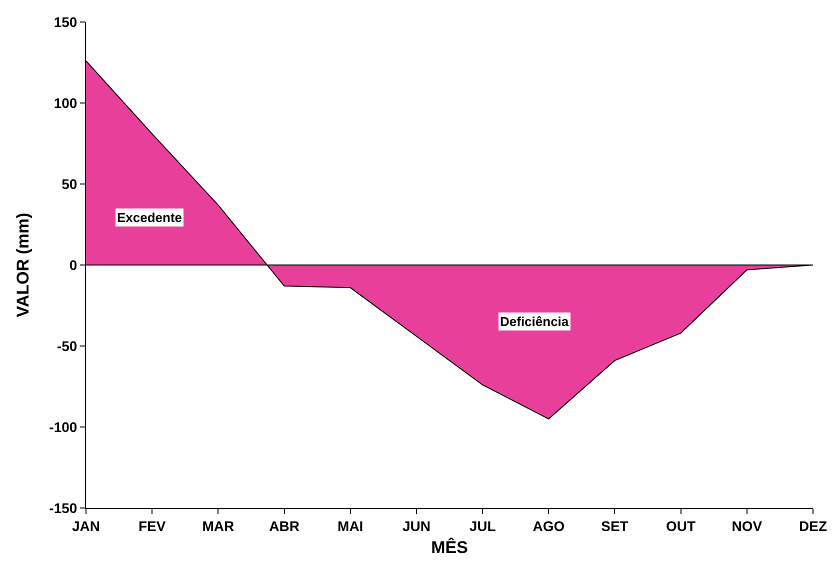 The image size is (839, 574). I want to click on x-tick-label: DEZ, so click(813, 526).